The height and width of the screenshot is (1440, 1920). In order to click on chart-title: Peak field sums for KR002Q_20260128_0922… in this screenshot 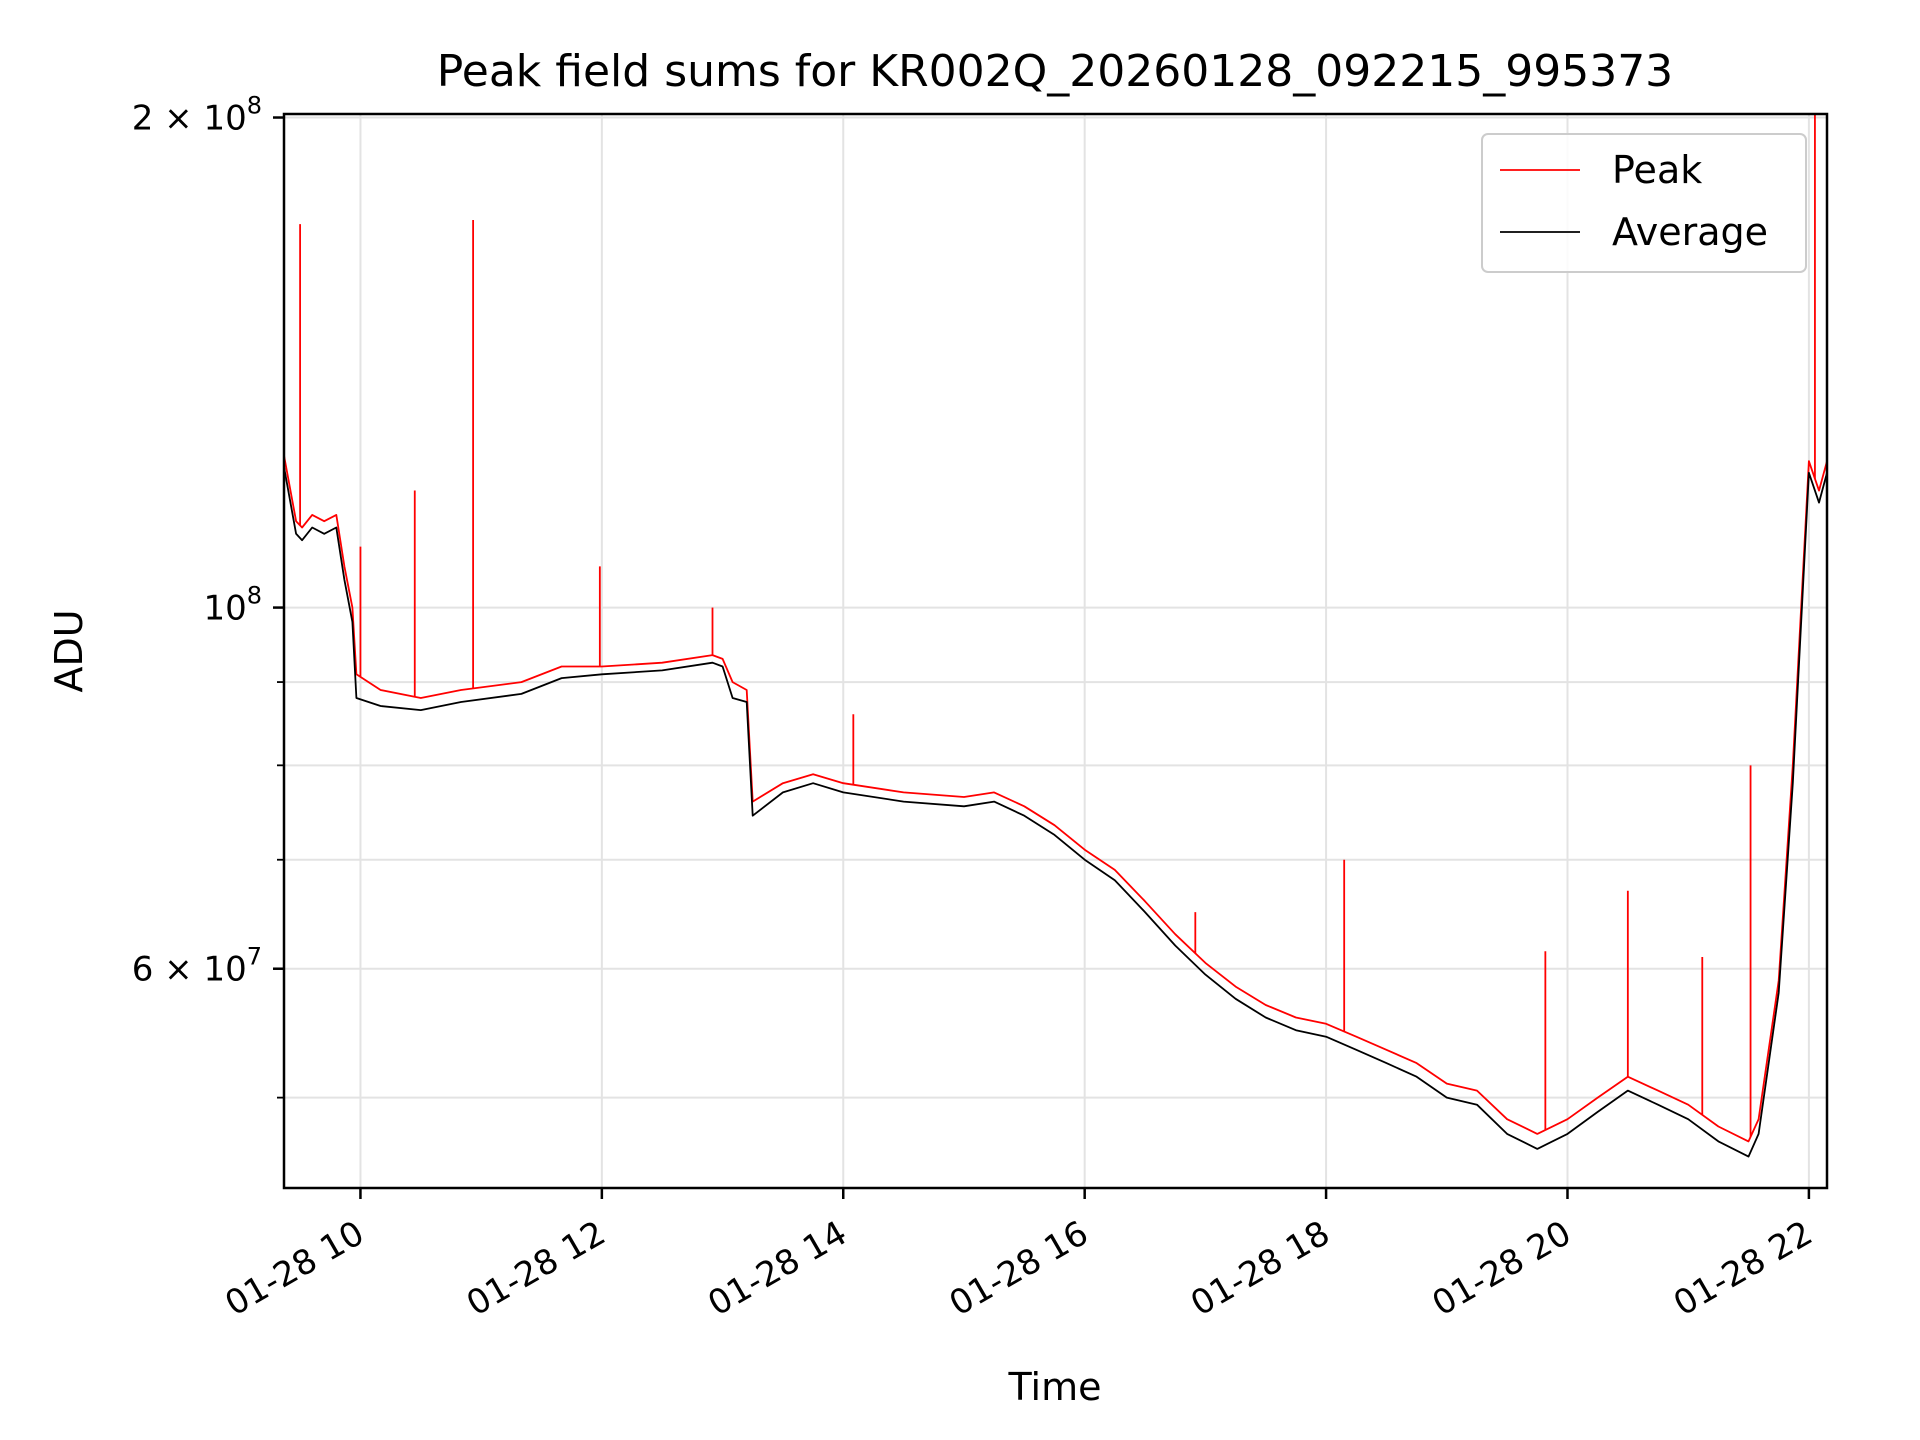, I will do `click(1055, 71)`.